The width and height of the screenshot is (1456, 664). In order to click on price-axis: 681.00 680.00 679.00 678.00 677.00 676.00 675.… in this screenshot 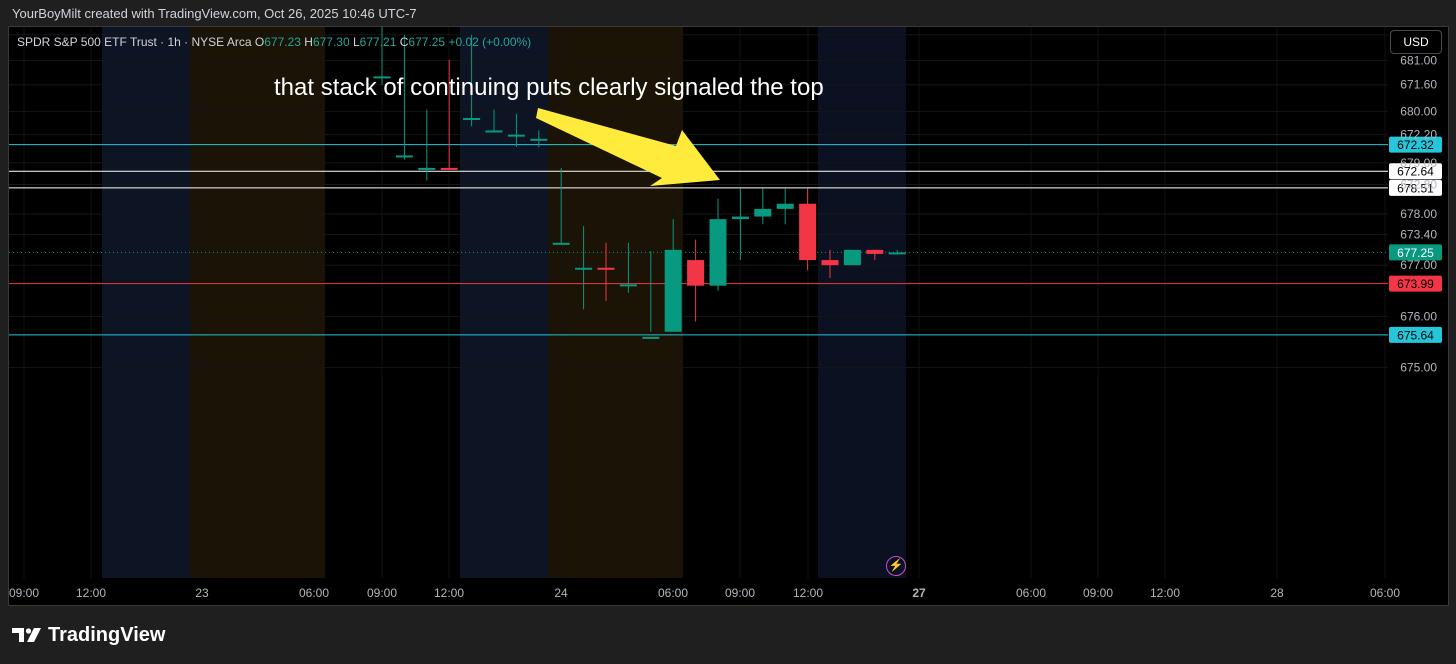, I will do `click(1418, 201)`.